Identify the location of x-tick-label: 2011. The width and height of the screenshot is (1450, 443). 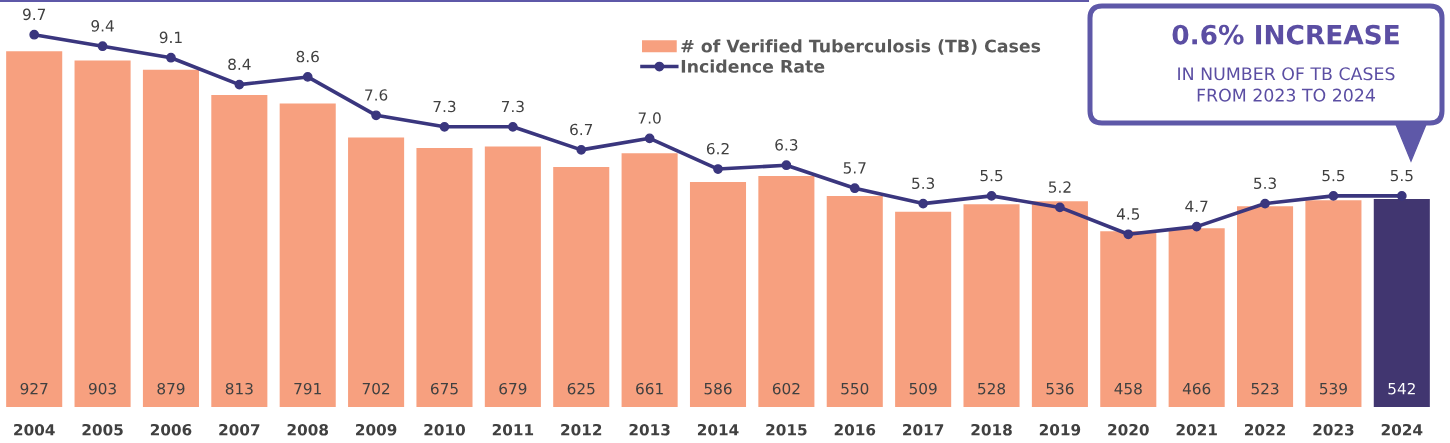
(513, 429).